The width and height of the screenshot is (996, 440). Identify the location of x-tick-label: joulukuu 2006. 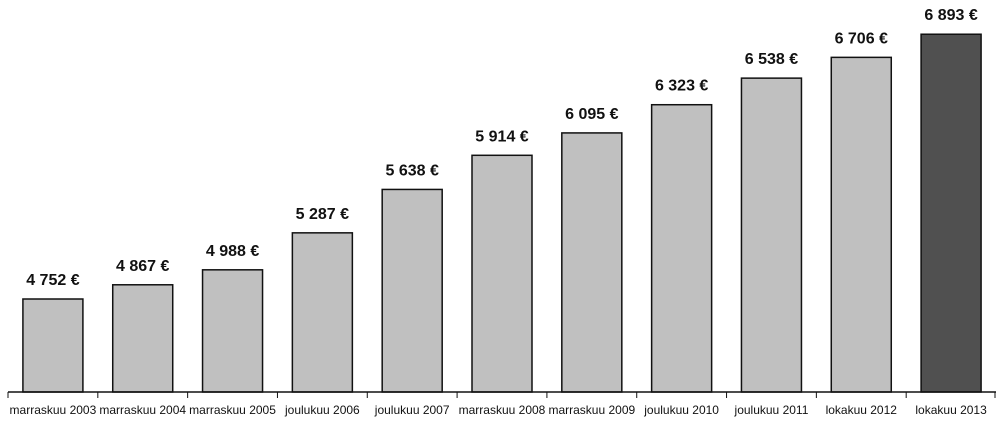
(322, 410).